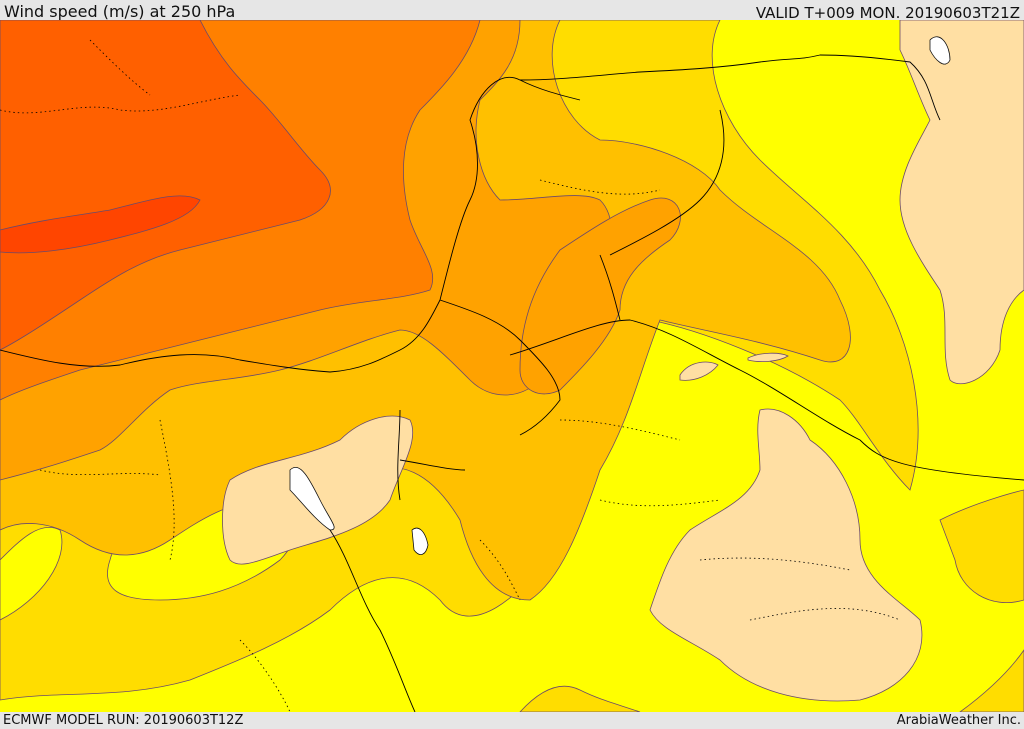 This screenshot has width=1024, height=729. What do you see at coordinates (312, 499) in the screenshot?
I see `sea-white-gulf-suez` at bounding box center [312, 499].